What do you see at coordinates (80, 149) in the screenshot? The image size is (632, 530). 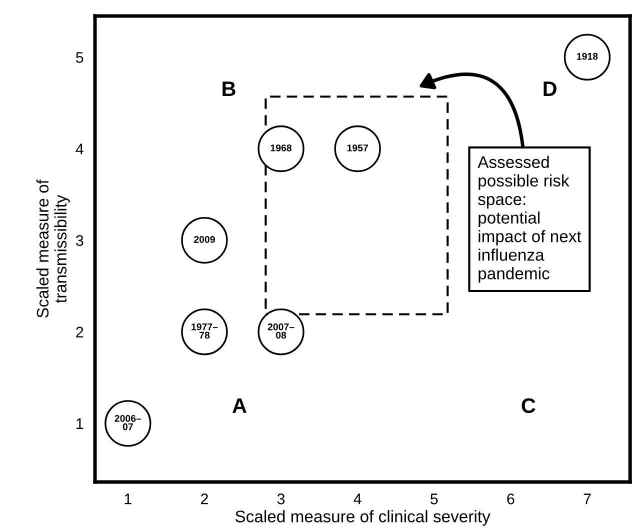 I see `y-tick-label: 4` at bounding box center [80, 149].